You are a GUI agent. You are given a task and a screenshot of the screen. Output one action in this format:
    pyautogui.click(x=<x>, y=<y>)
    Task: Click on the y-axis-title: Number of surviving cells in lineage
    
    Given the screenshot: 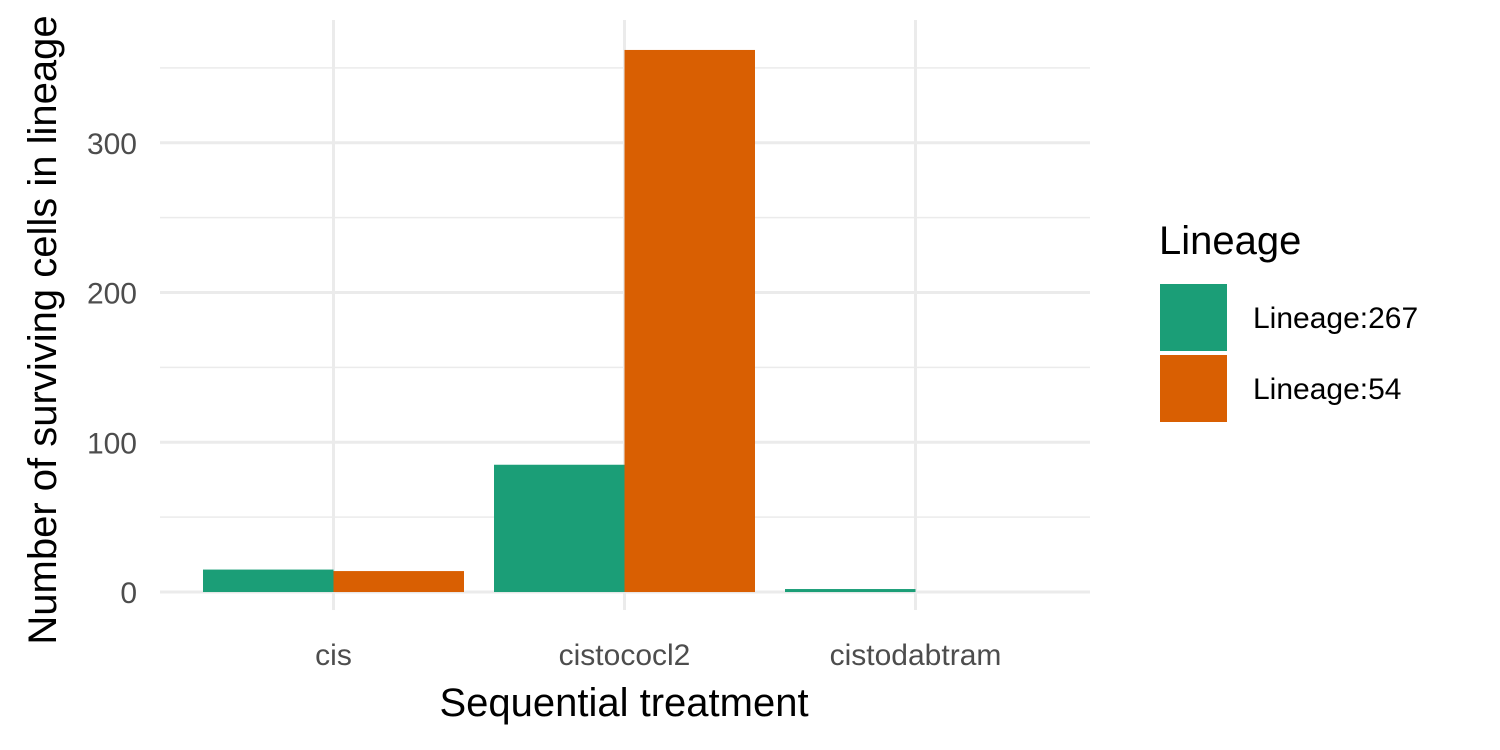 What is the action you would take?
    pyautogui.click(x=43, y=329)
    